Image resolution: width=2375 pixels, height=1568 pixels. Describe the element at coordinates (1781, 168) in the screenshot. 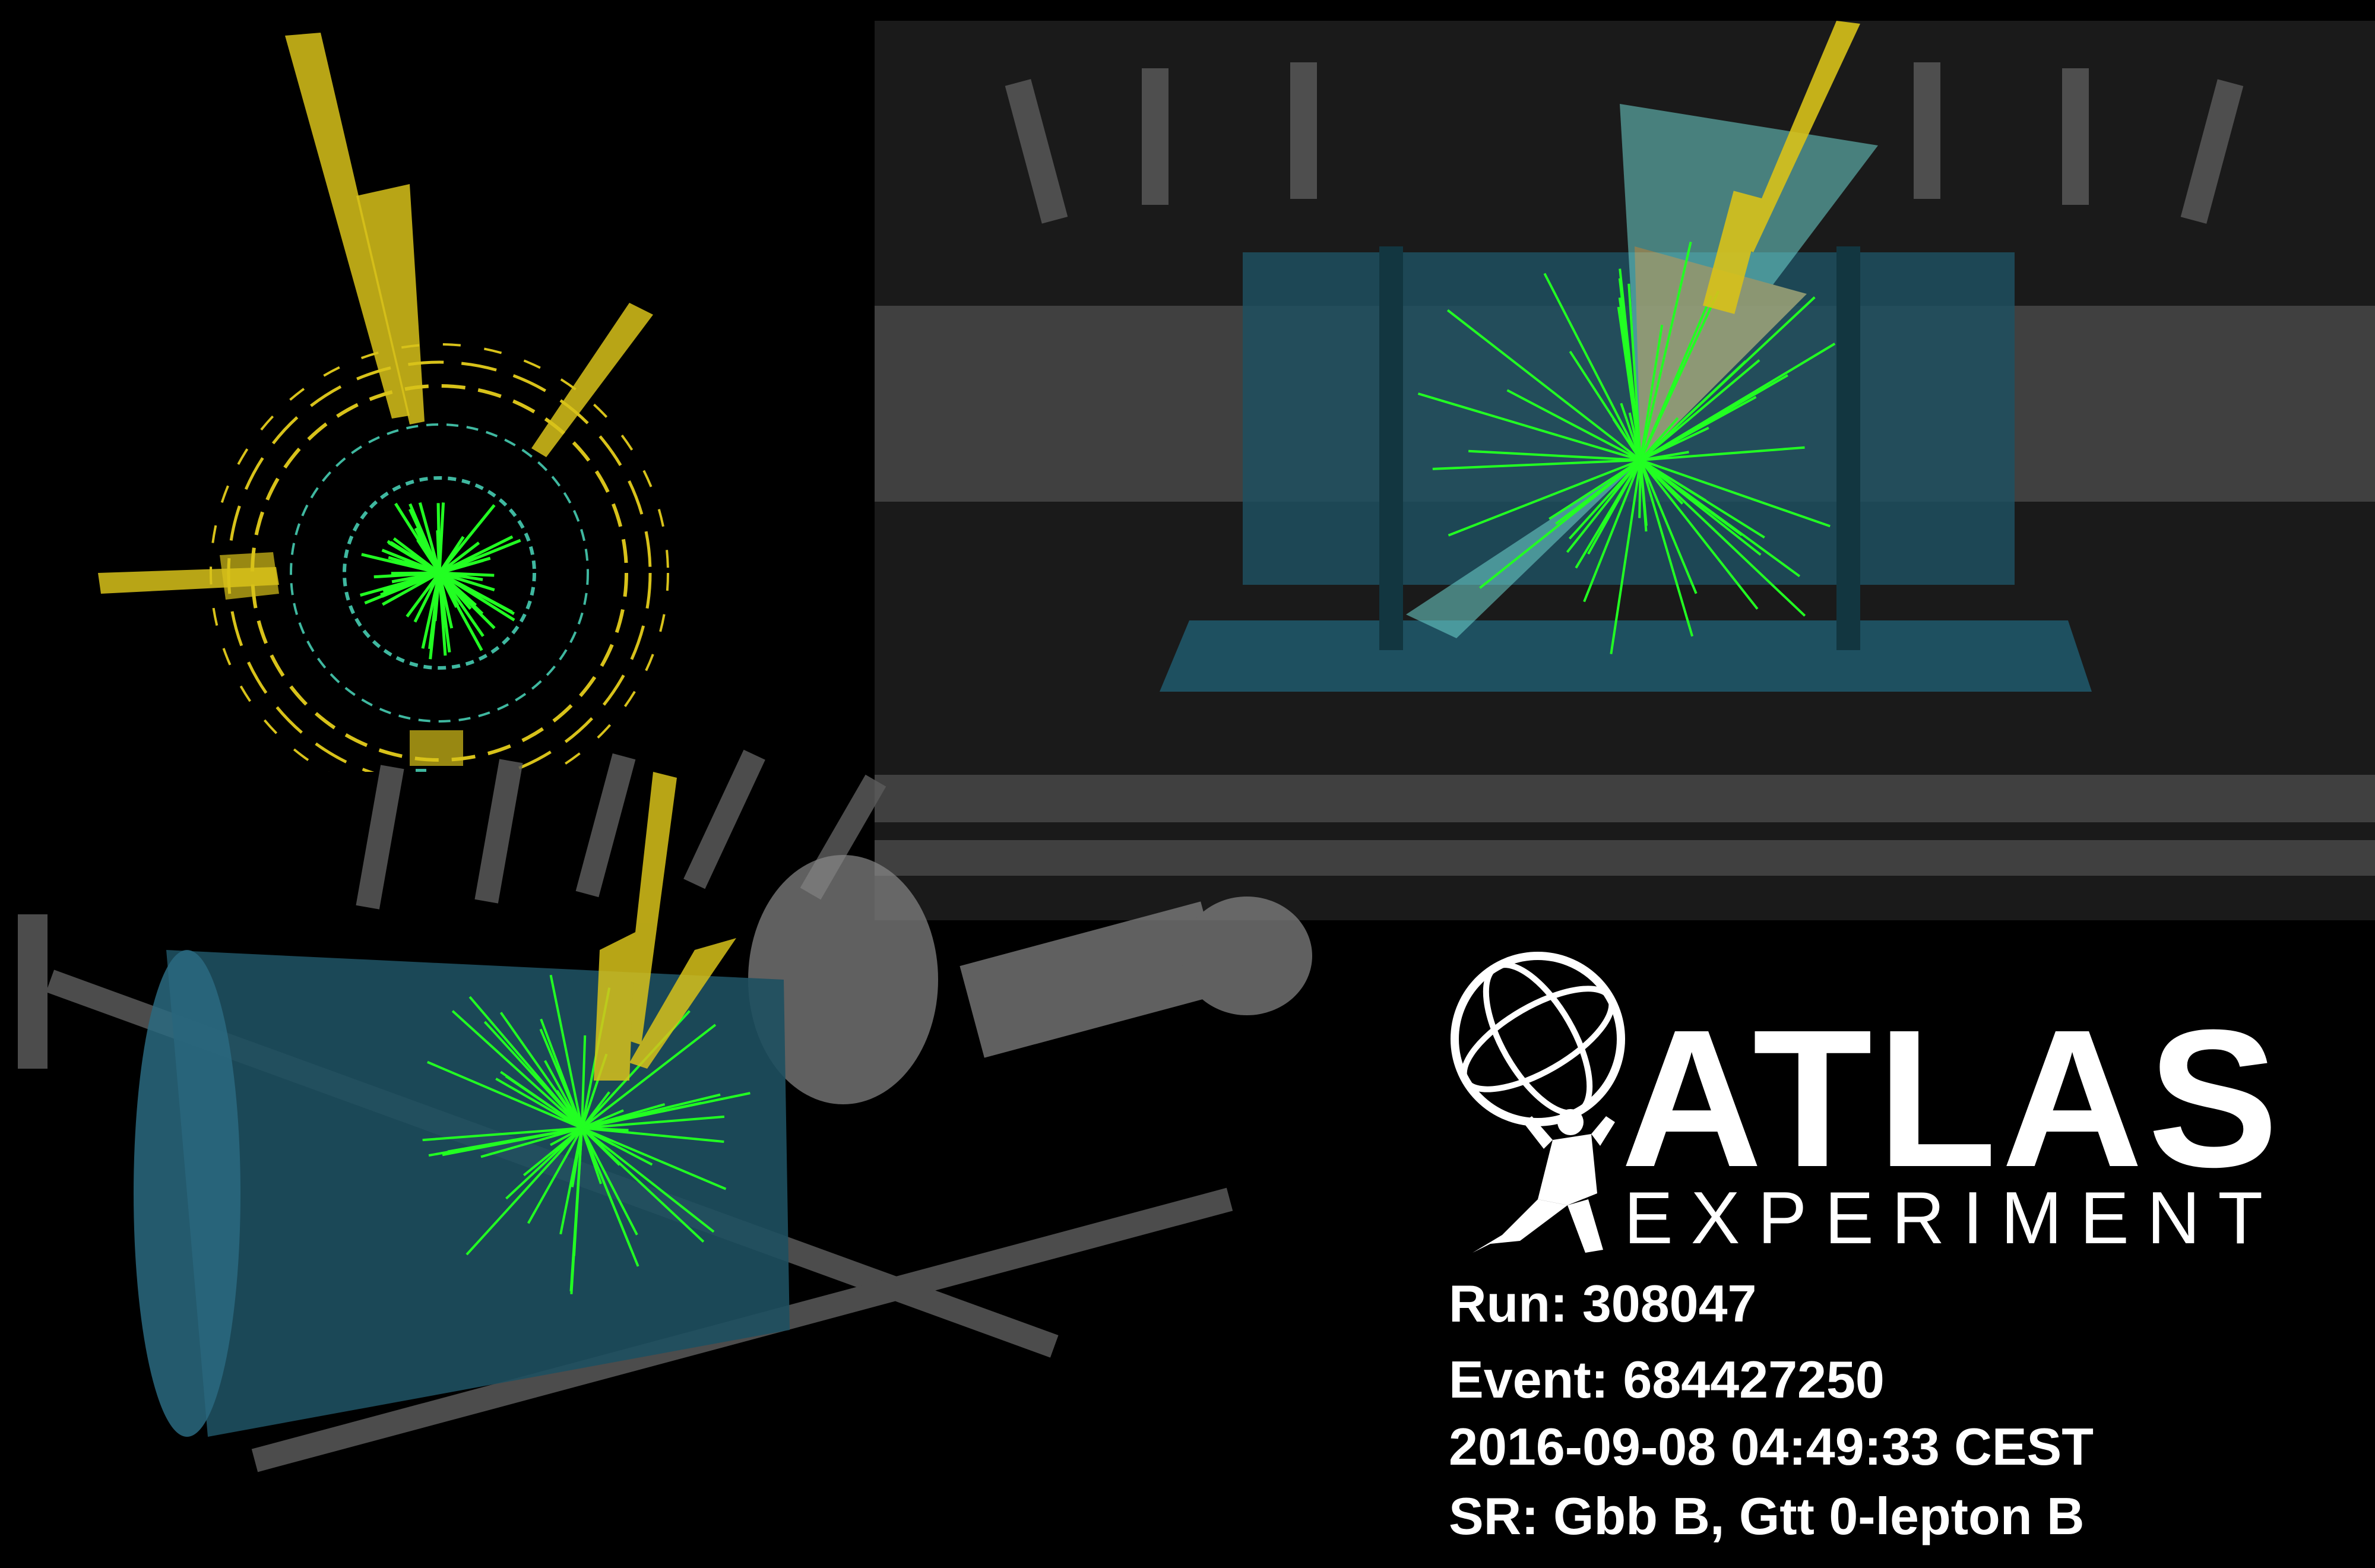

I see `side-energy-towers` at that location.